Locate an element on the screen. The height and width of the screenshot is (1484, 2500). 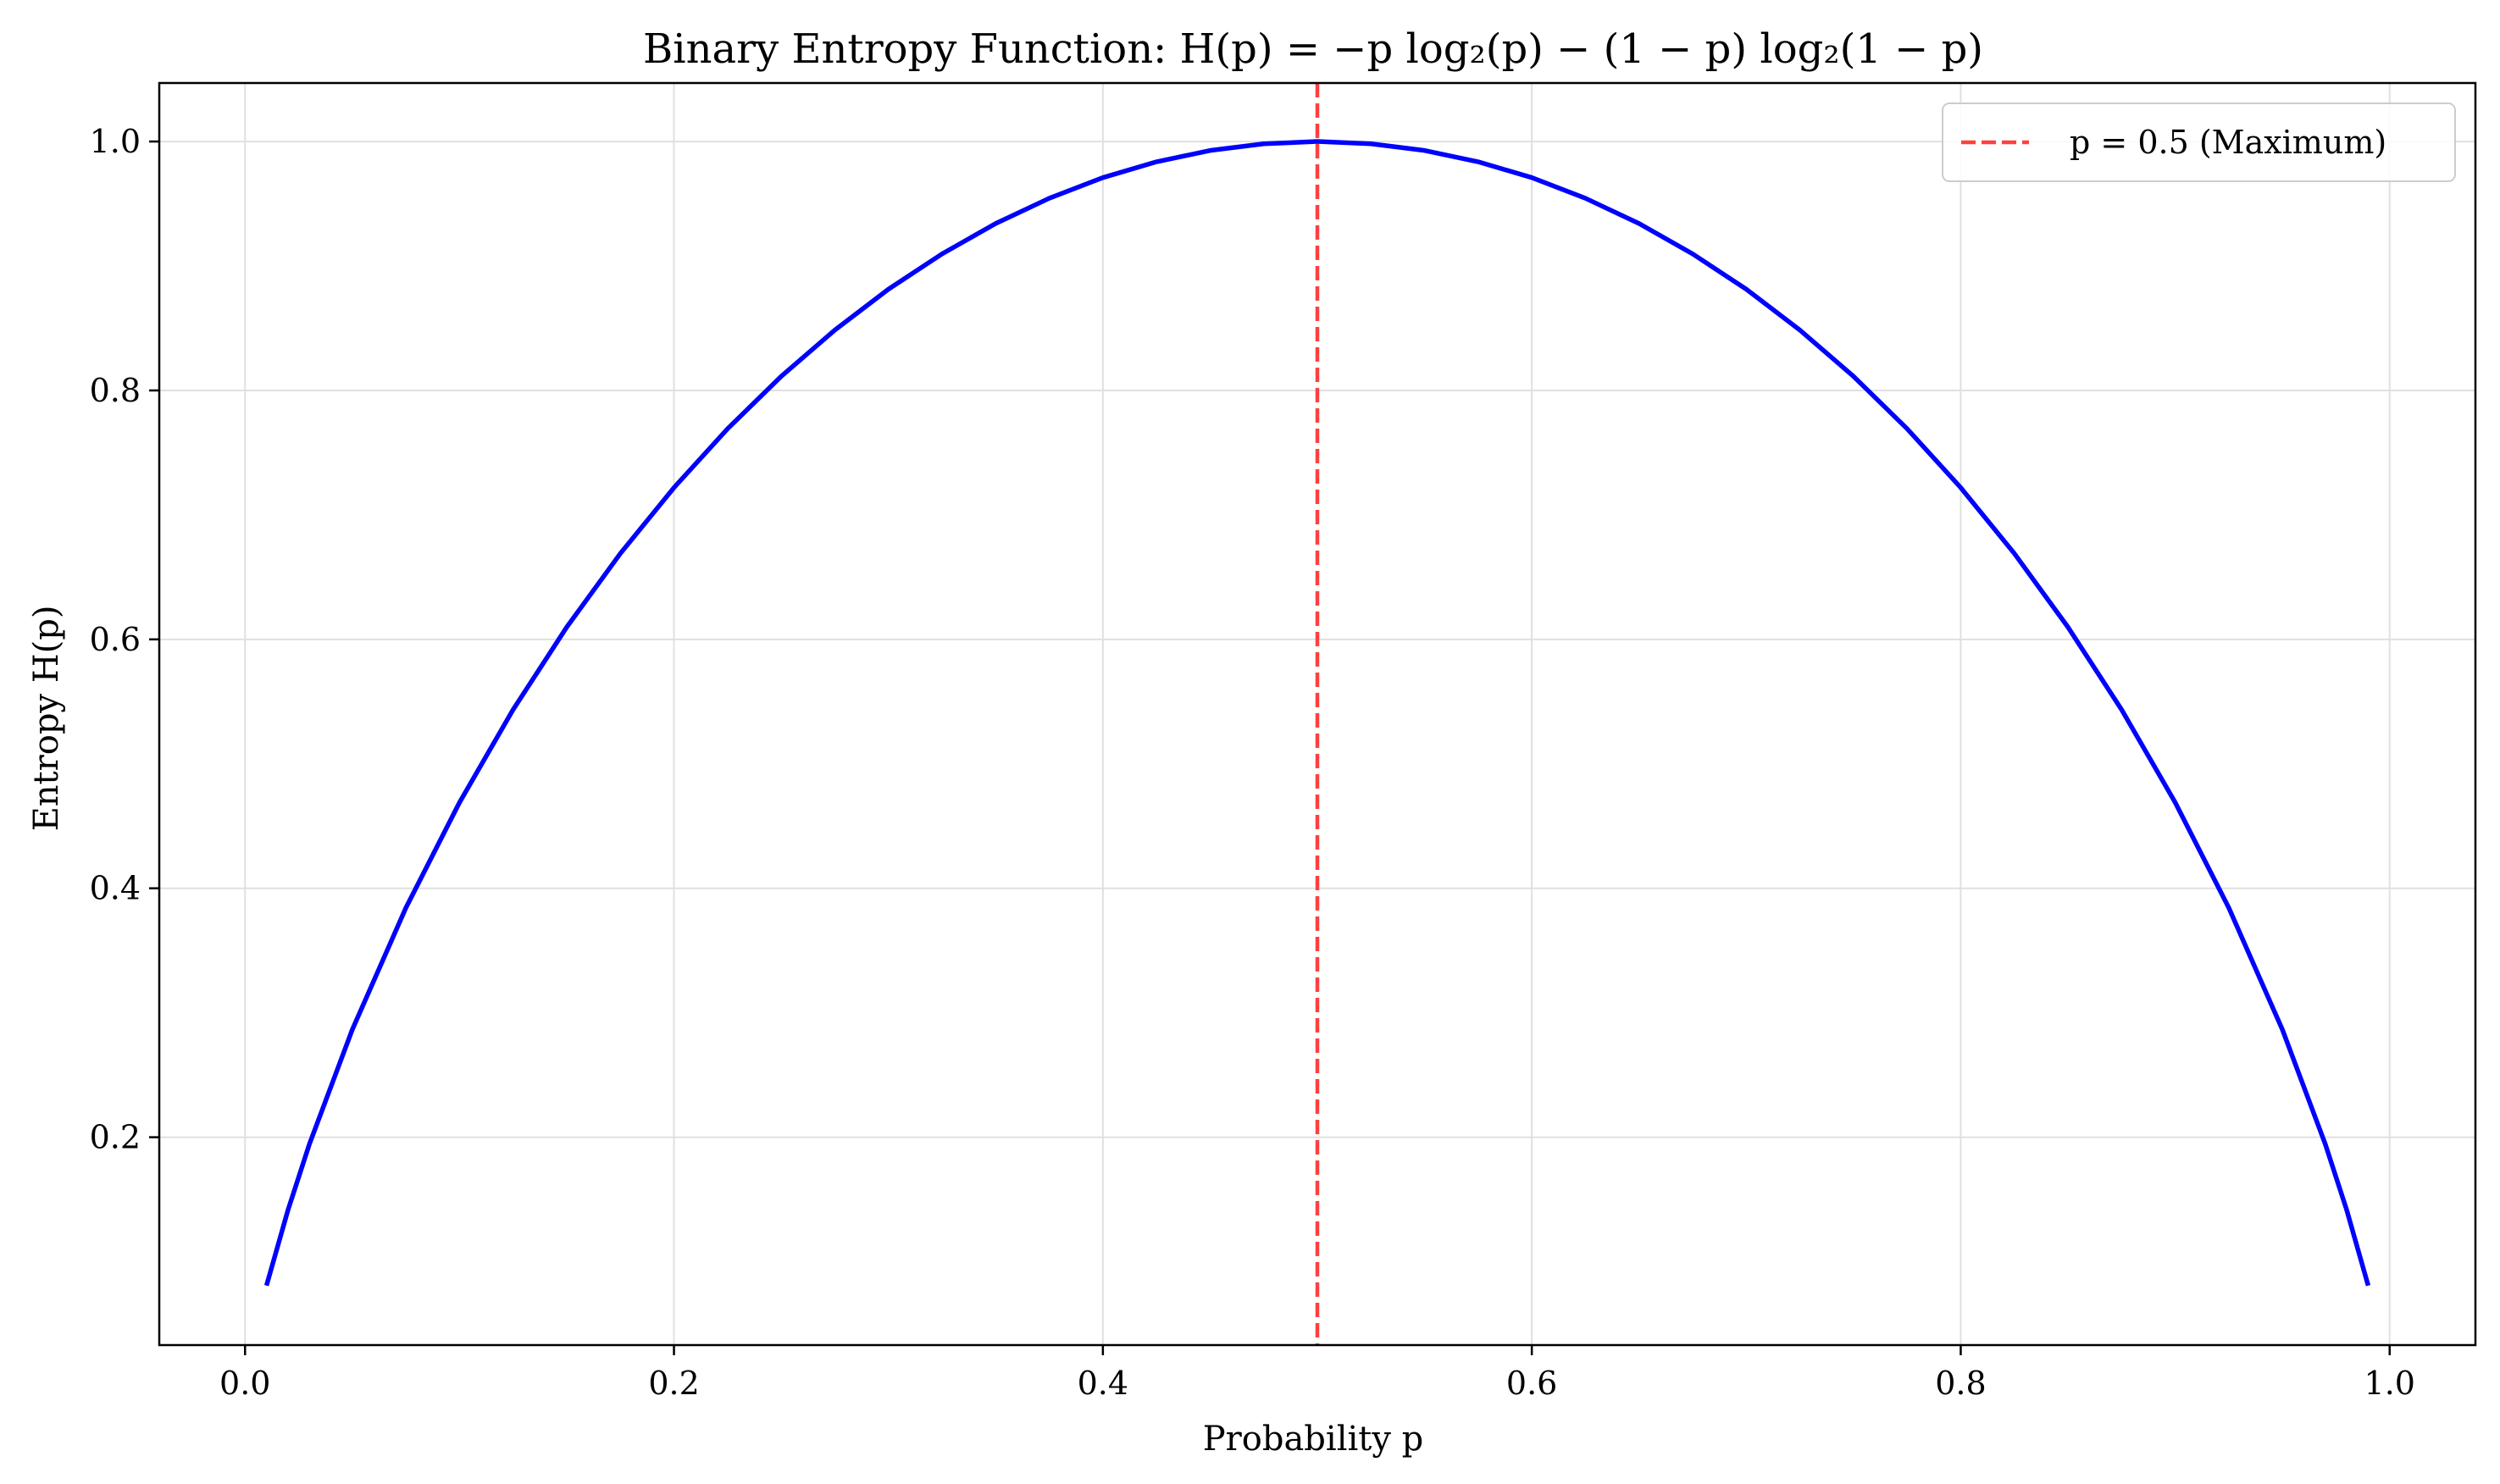
x-tick-label: 0.4 is located at coordinates (1103, 1383).